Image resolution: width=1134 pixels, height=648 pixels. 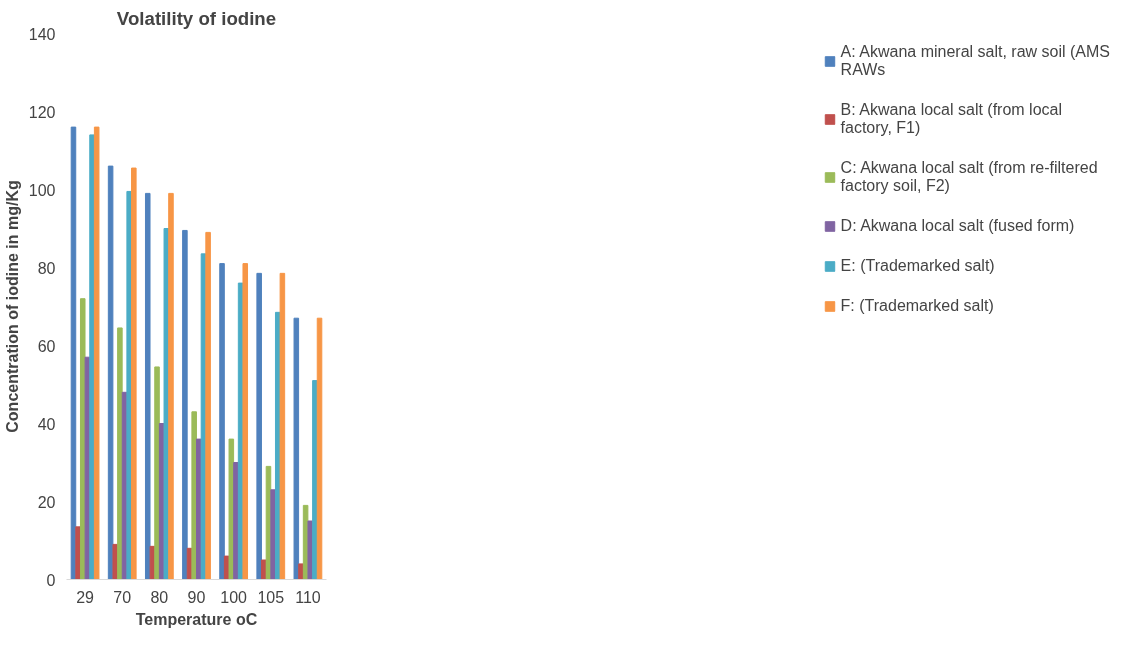 I want to click on x-tick-label: 90, so click(x=196, y=597).